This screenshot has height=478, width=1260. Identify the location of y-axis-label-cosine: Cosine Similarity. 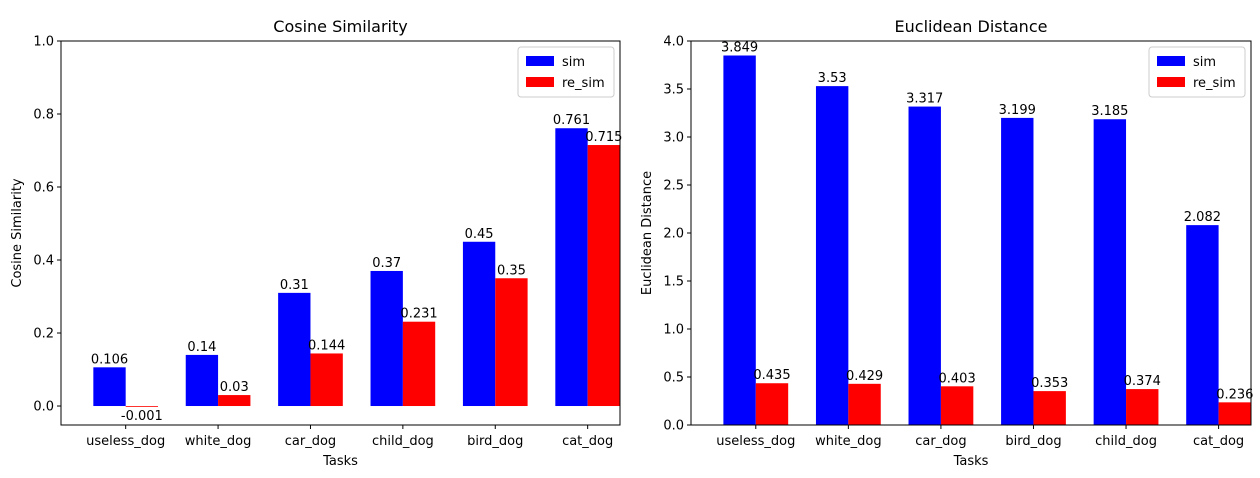
(17, 233).